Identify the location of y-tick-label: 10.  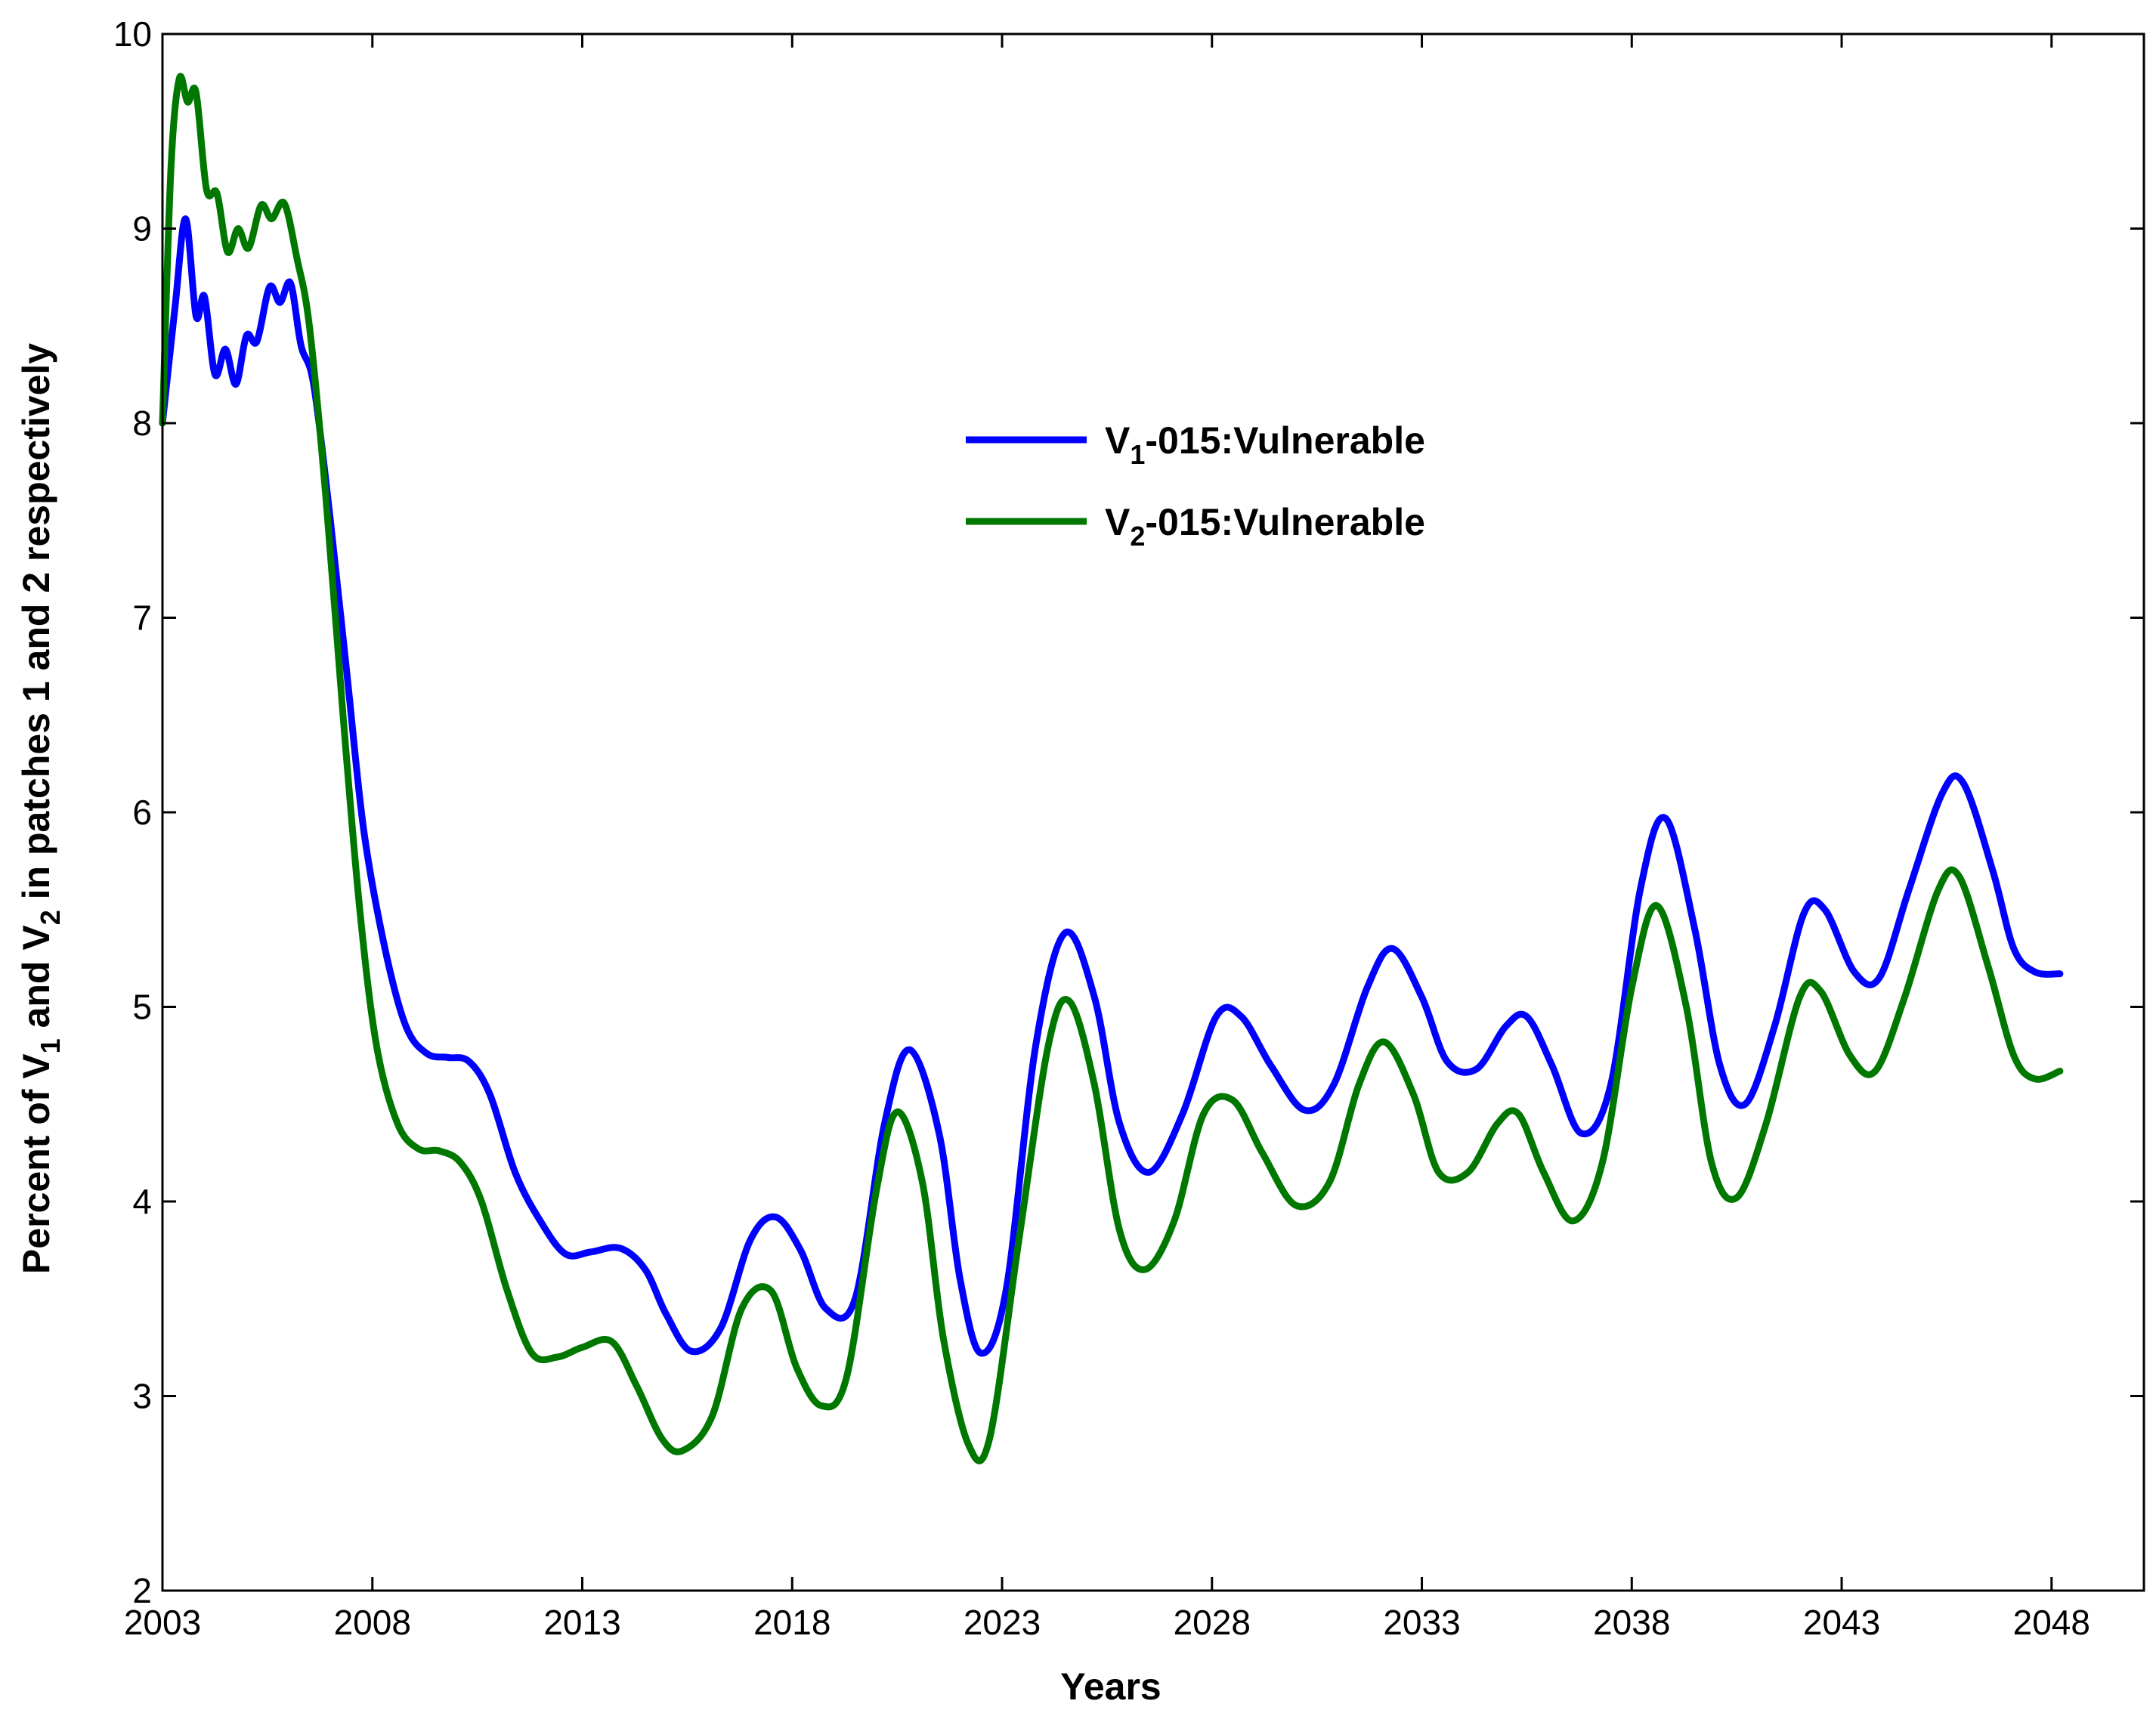
(132, 34).